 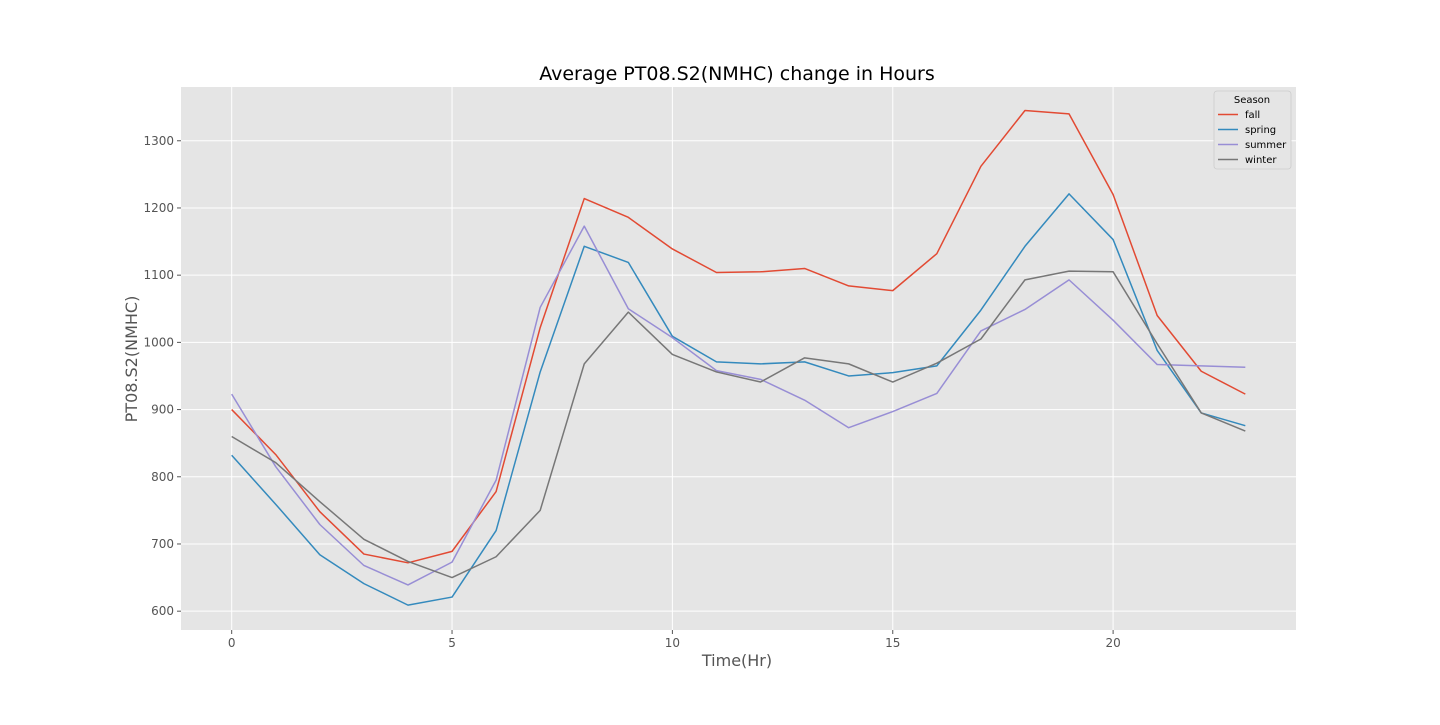 What do you see at coordinates (736, 660) in the screenshot?
I see `x-axis-label: Time(Hr)` at bounding box center [736, 660].